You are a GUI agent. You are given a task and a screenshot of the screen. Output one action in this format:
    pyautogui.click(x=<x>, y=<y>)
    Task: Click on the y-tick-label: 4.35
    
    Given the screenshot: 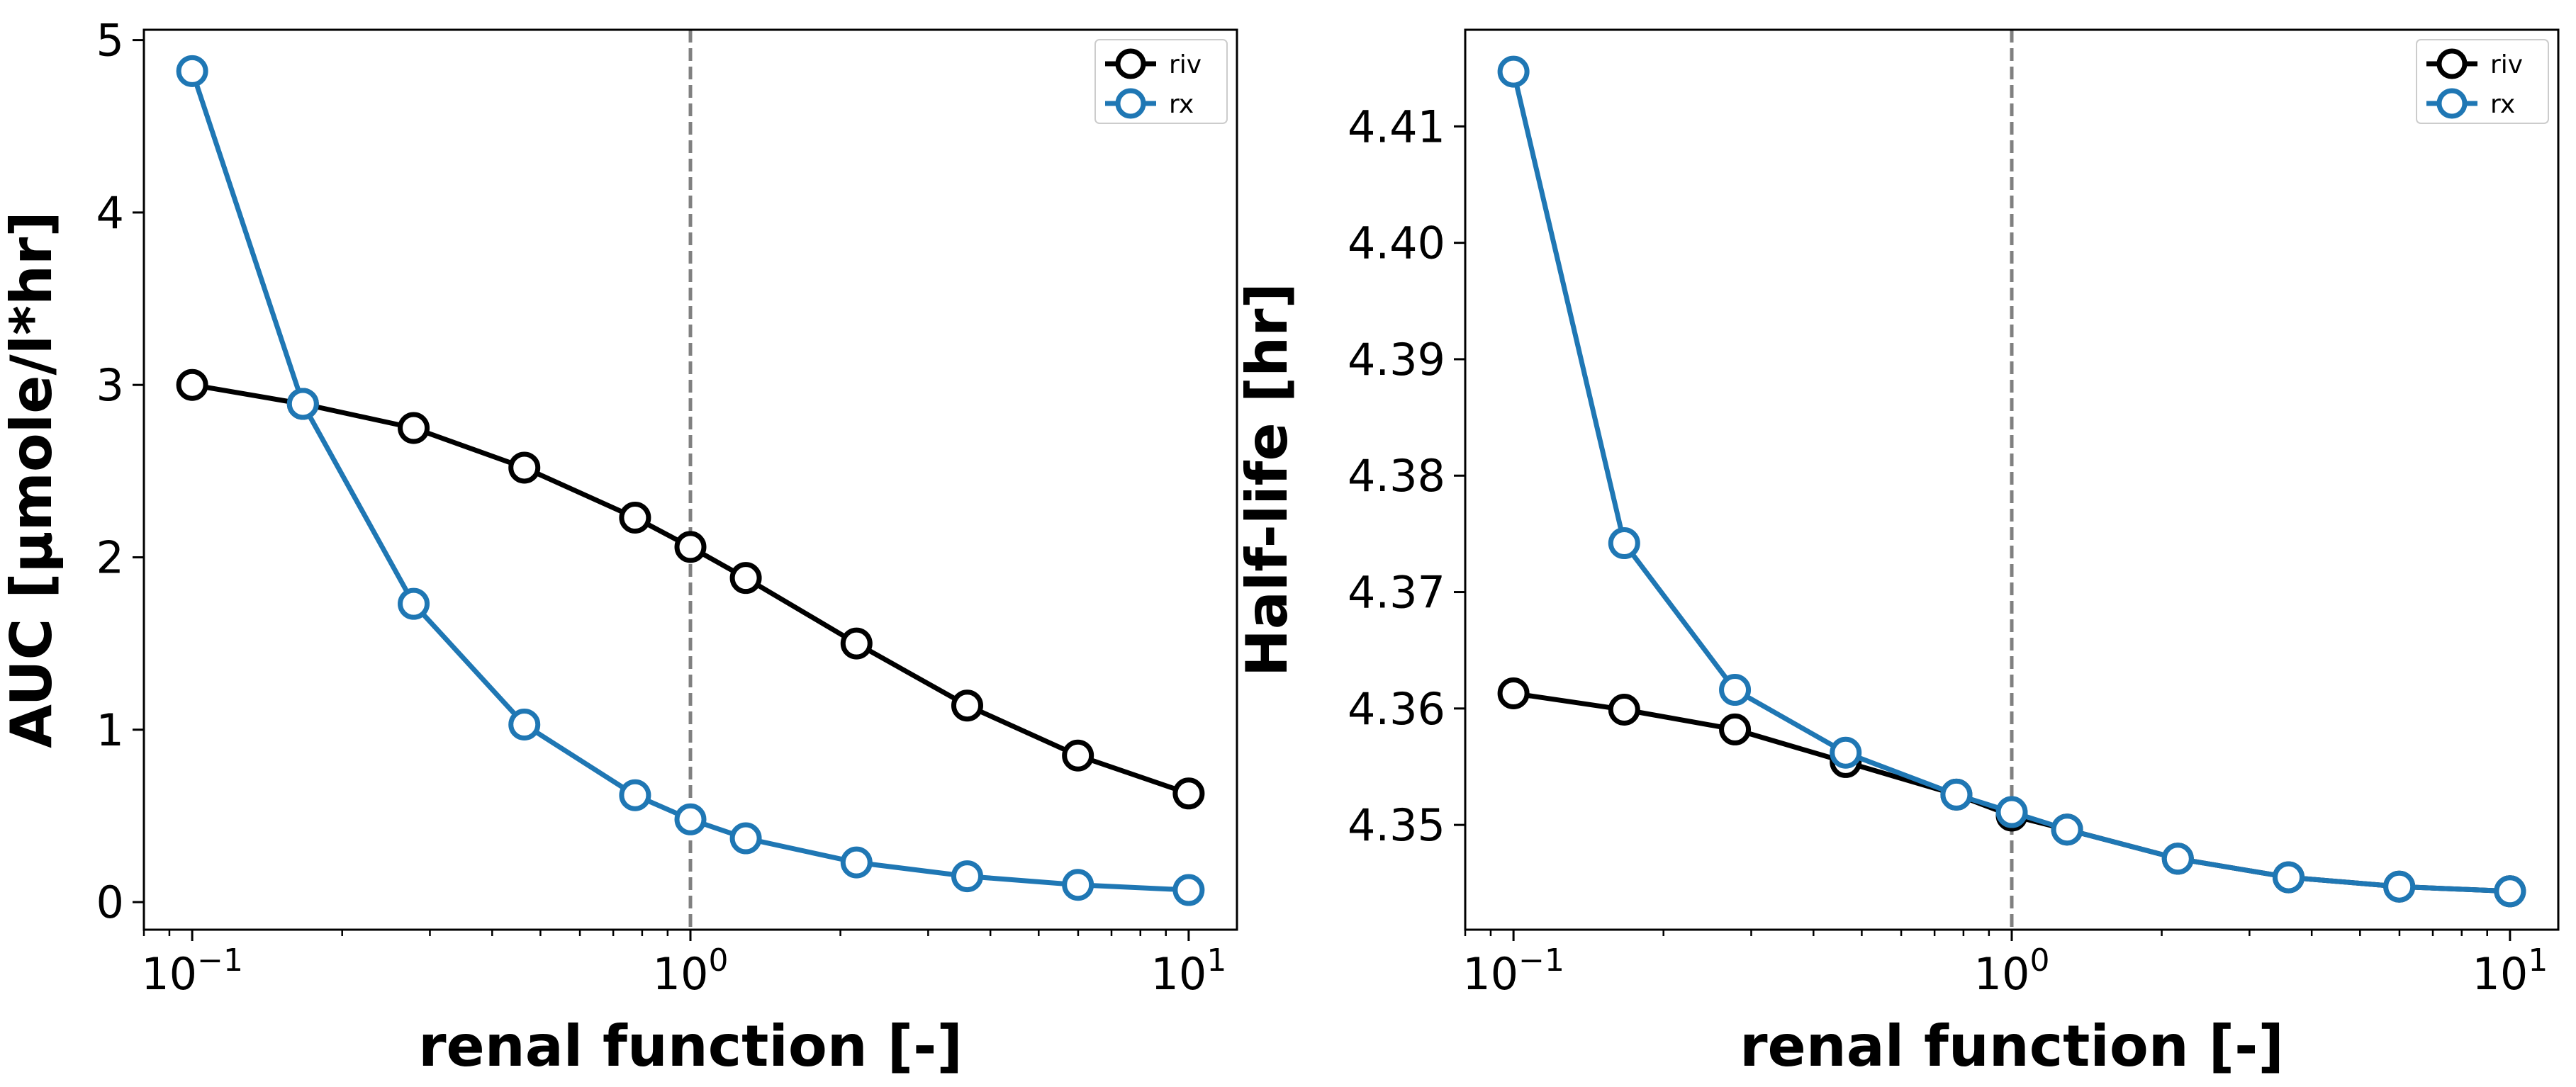 What is the action you would take?
    pyautogui.click(x=1397, y=825)
    